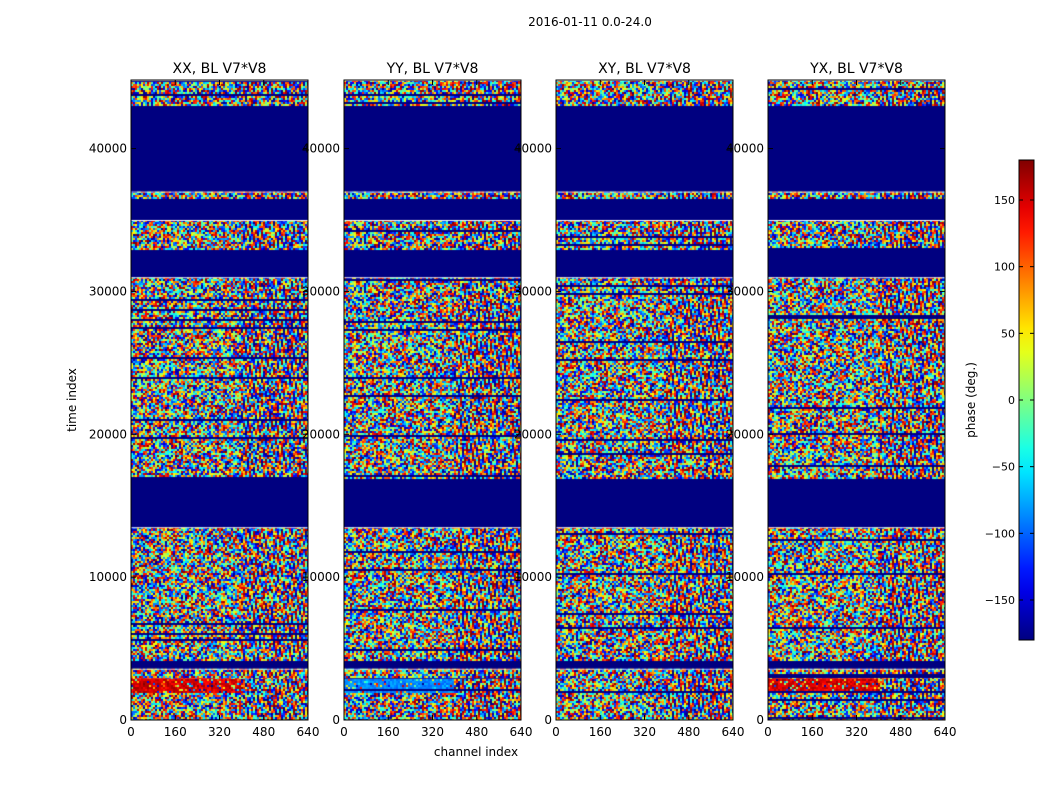  I want to click on colorbar-tick-label: 100, so click(1004, 267).